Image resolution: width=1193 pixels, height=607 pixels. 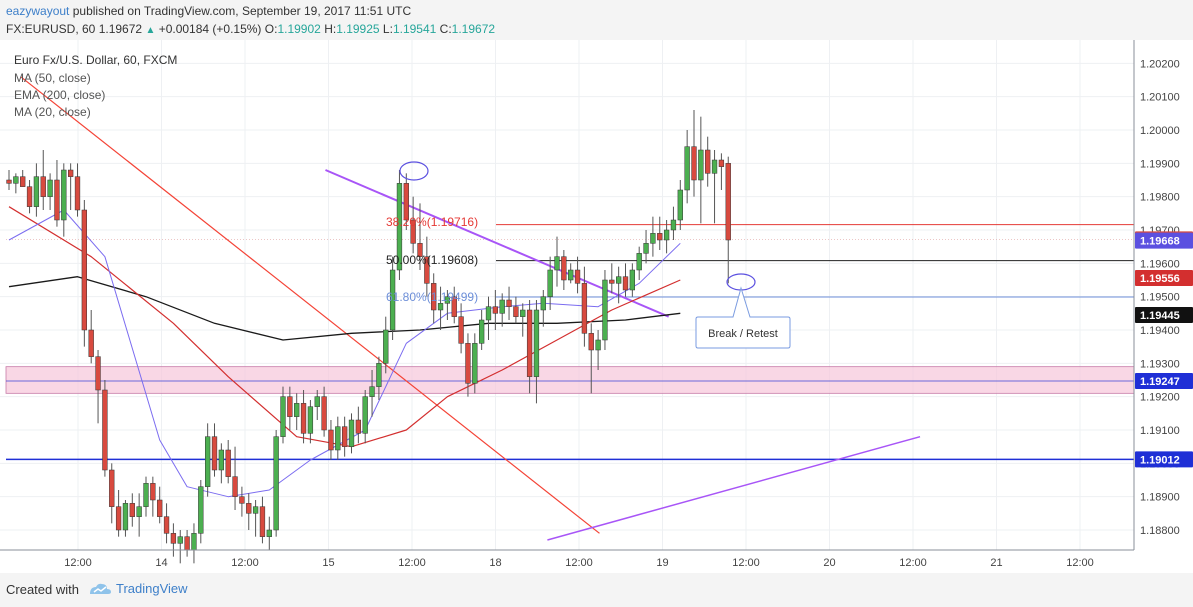 I want to click on author-link: eazywayout, so click(x=38, y=11).